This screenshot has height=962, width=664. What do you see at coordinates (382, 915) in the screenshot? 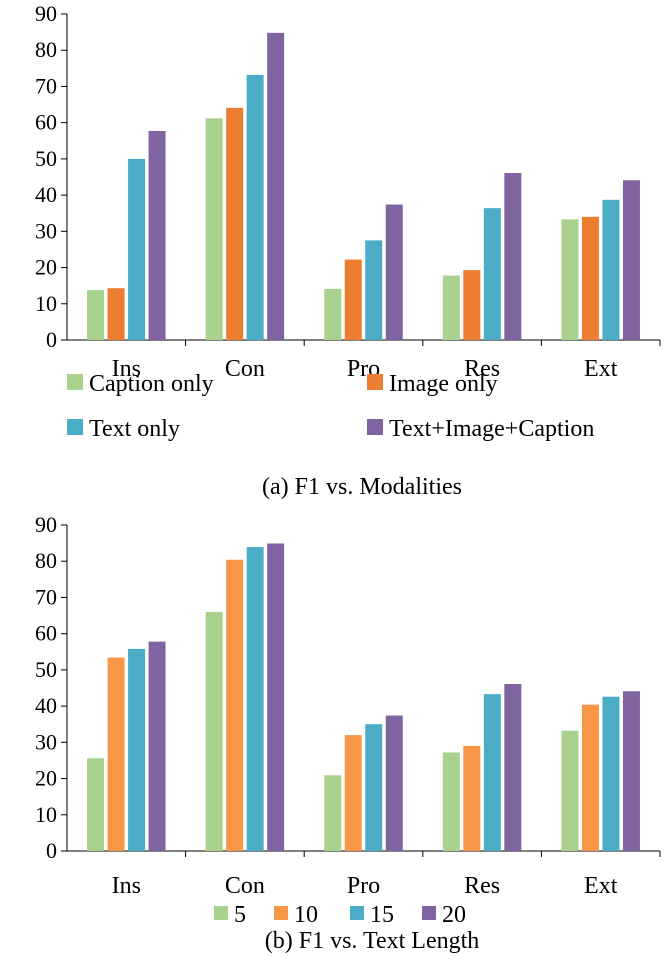
I see `legend-label: 15` at bounding box center [382, 915].